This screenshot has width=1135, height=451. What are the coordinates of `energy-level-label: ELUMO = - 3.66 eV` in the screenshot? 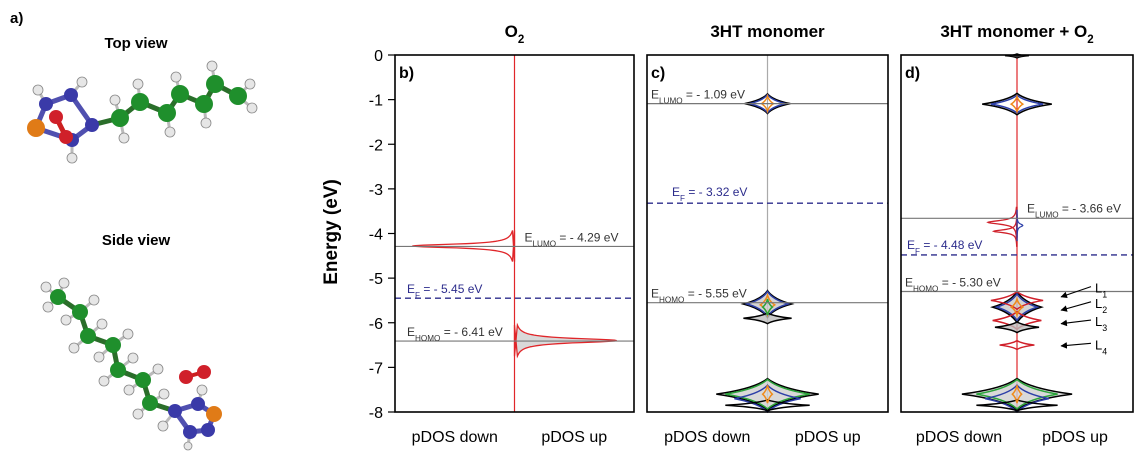 It's located at (1074, 210).